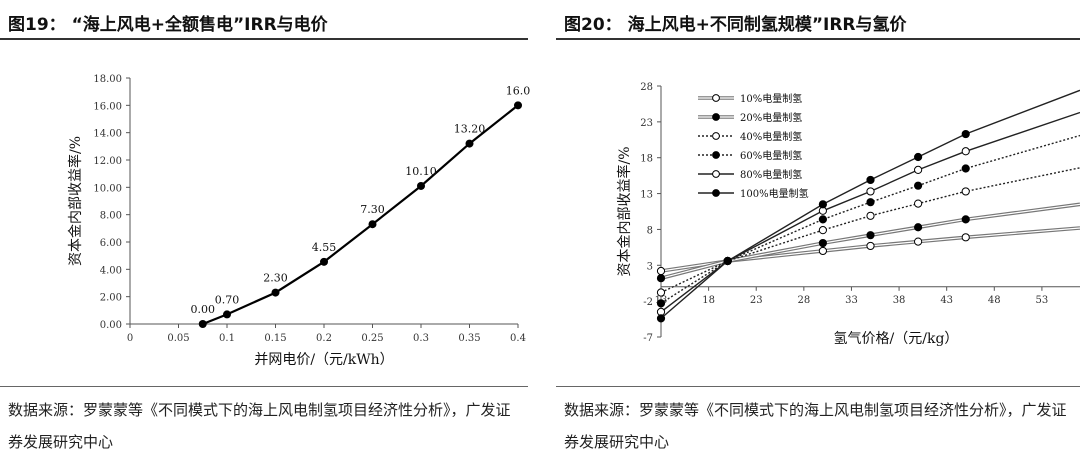  Describe the element at coordinates (421, 338) in the screenshot. I see `x-tick-label: 0.3` at that location.